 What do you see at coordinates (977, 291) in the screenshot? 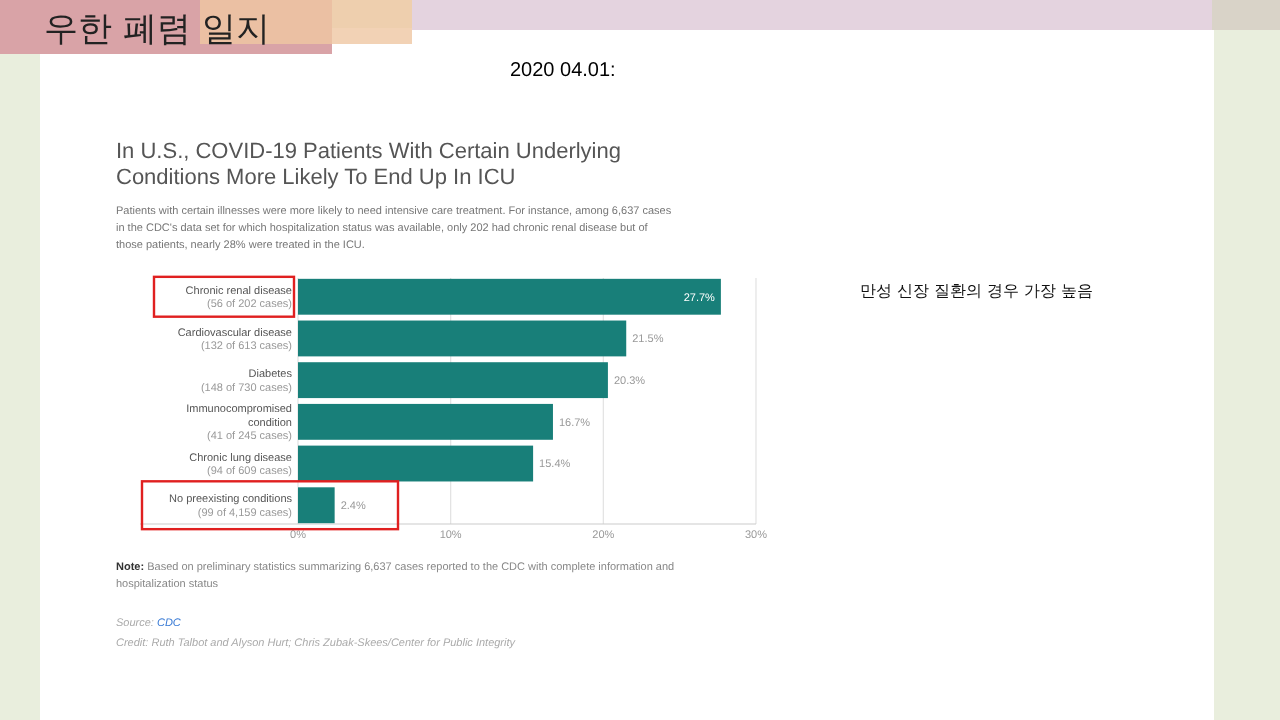
I see `text: 만성 신장 질환의 경우 가장 높음` at bounding box center [977, 291].